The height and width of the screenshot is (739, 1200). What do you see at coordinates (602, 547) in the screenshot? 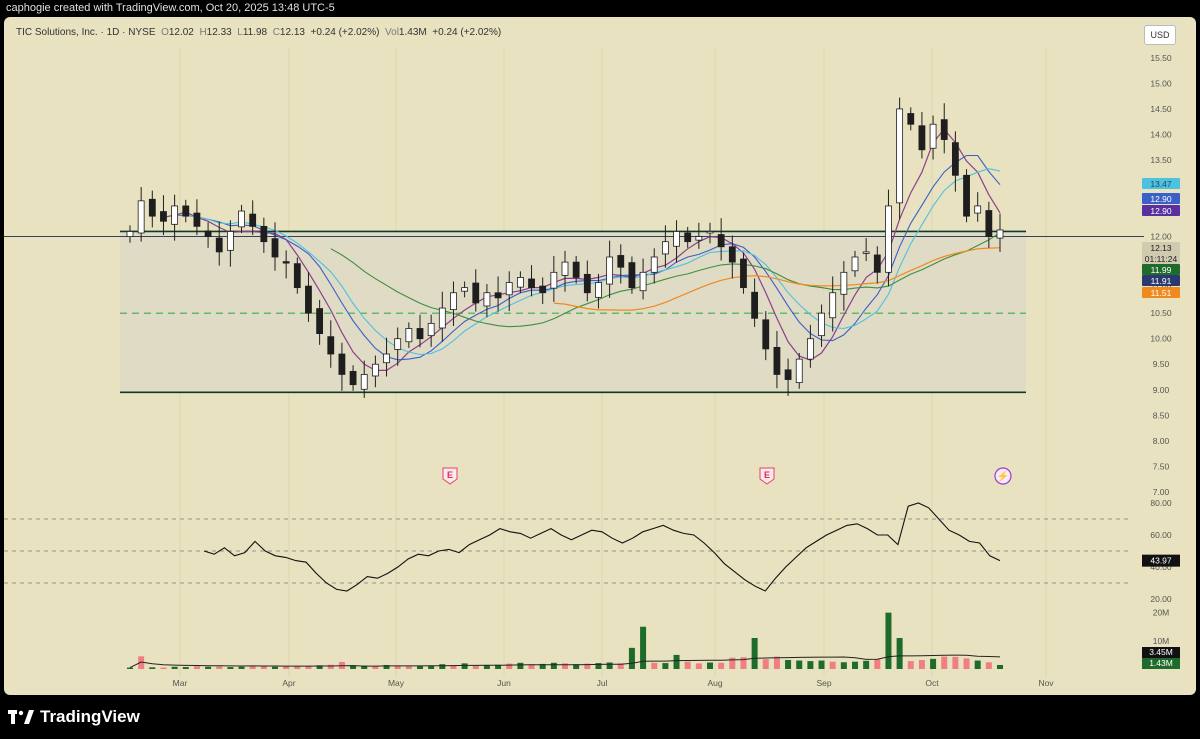
I see `rsi-line` at bounding box center [602, 547].